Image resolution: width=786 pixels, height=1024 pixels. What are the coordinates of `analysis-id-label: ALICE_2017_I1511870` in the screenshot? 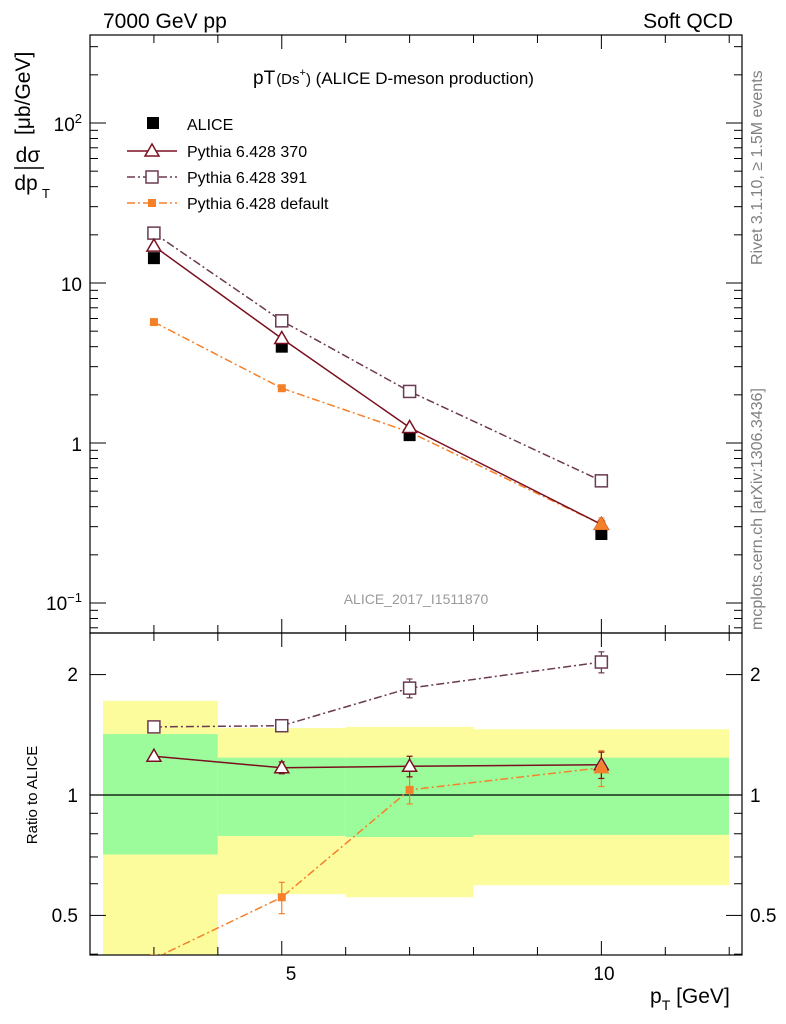 It's located at (416, 599).